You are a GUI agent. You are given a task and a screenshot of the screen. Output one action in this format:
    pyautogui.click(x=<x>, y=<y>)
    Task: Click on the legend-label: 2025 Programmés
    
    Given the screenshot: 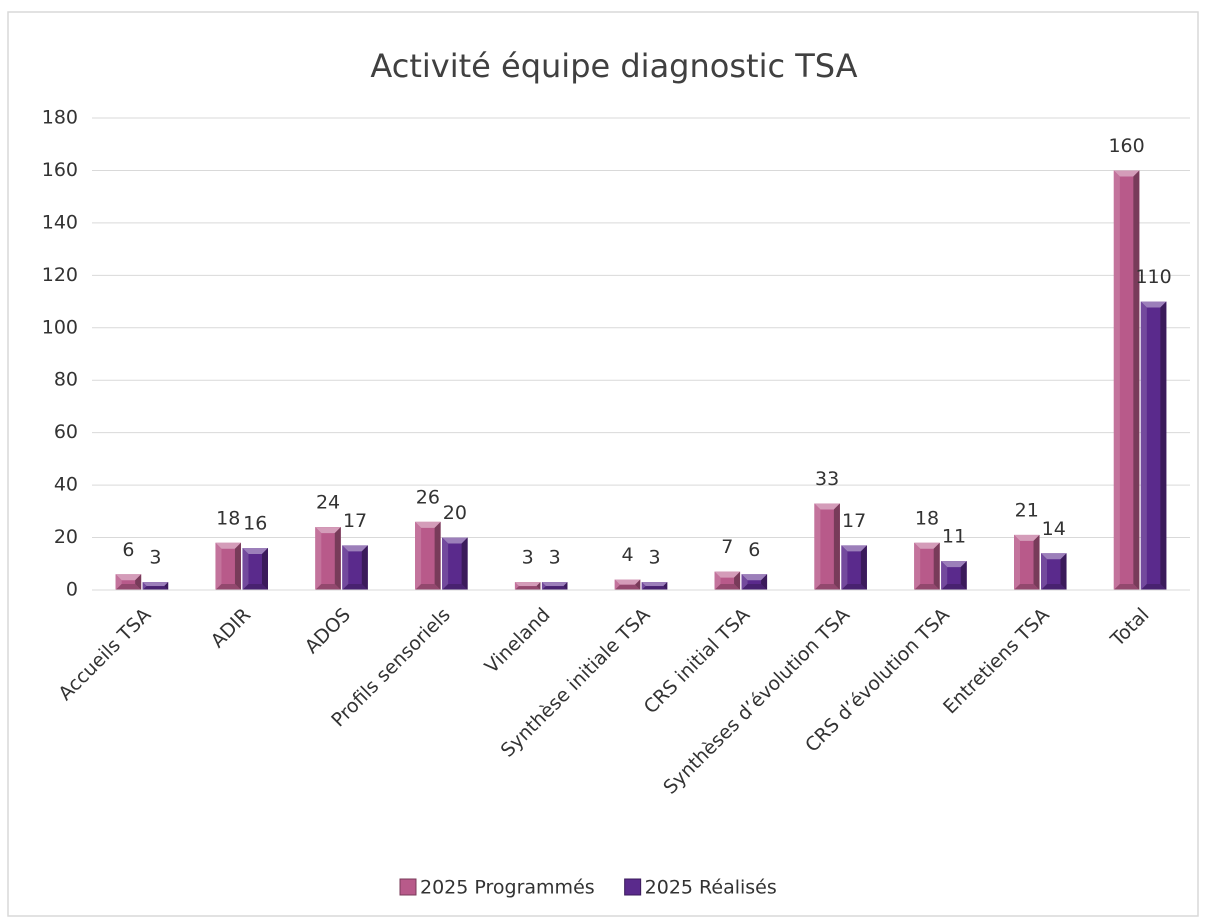 What is the action you would take?
    pyautogui.click(x=507, y=888)
    